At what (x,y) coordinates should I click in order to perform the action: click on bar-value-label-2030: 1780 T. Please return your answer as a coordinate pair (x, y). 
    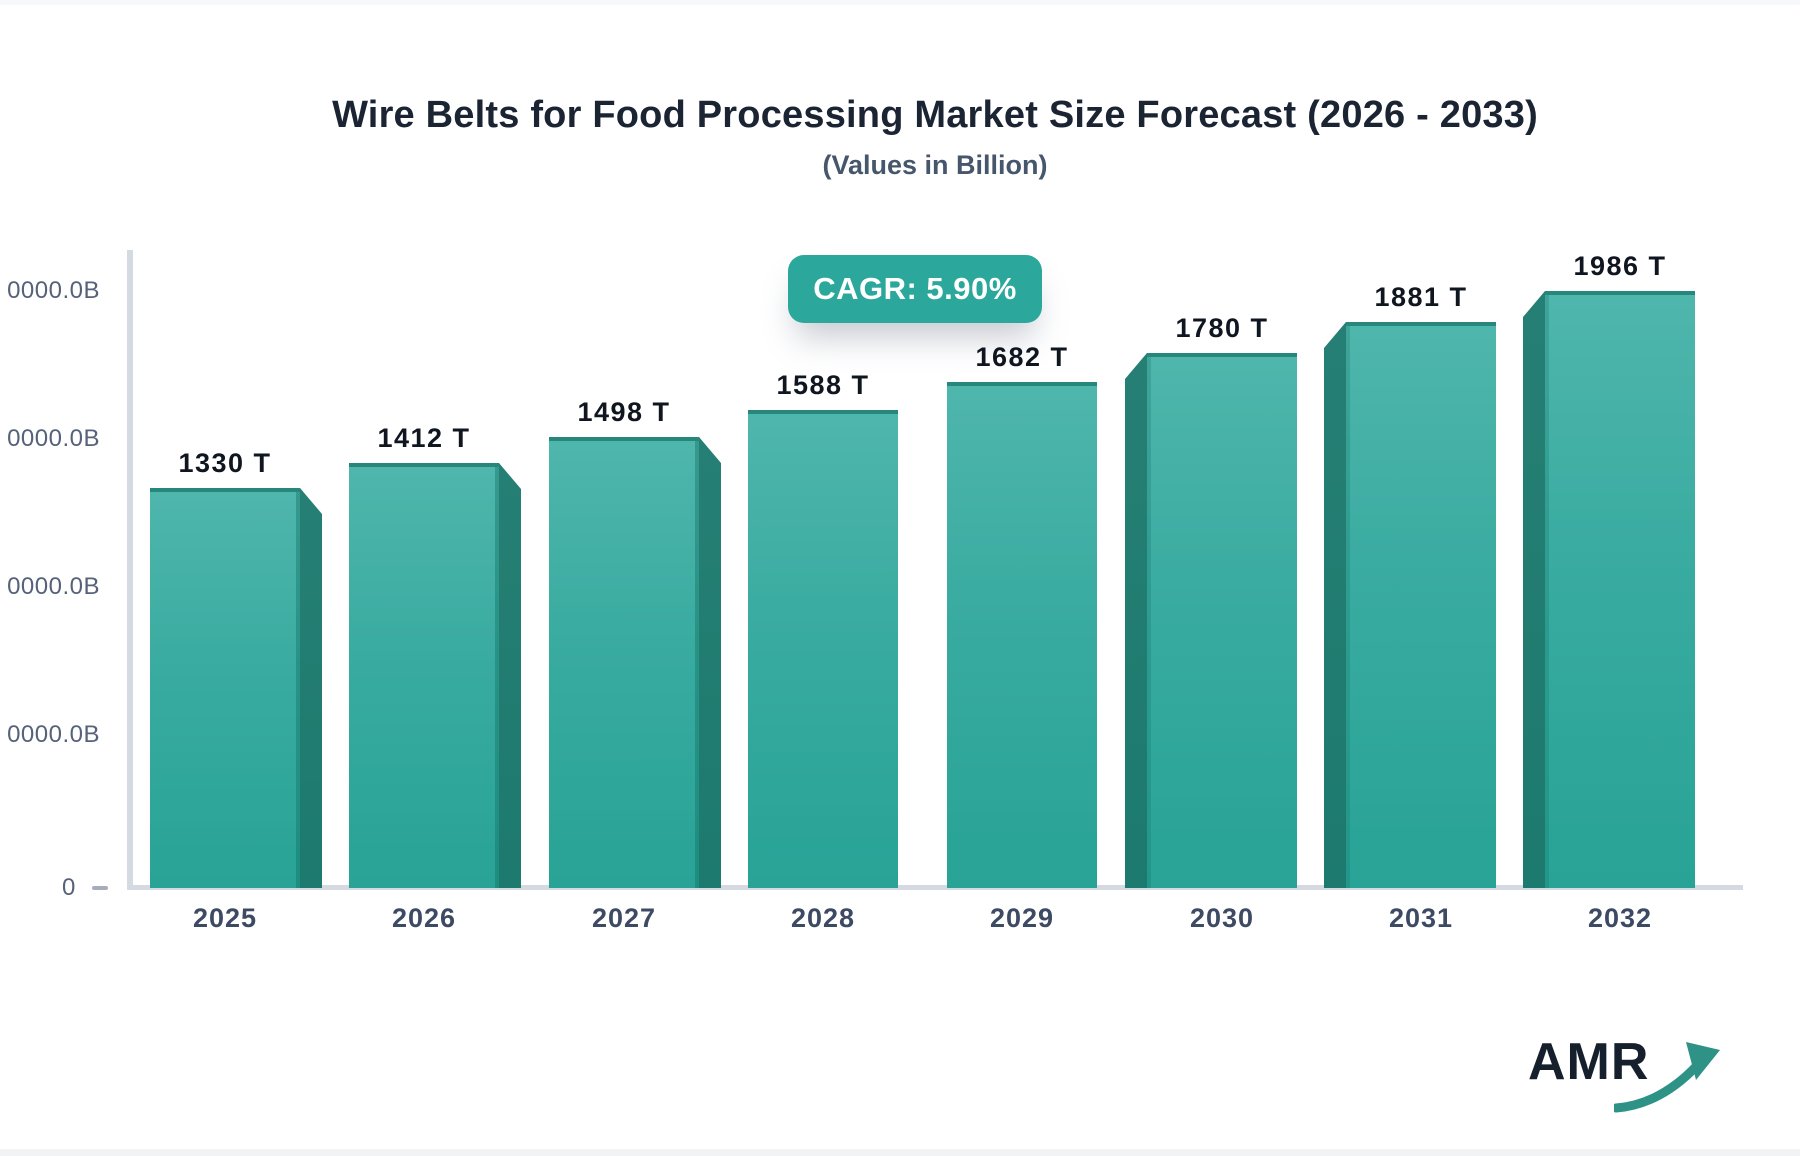
    Looking at the image, I should click on (1222, 328).